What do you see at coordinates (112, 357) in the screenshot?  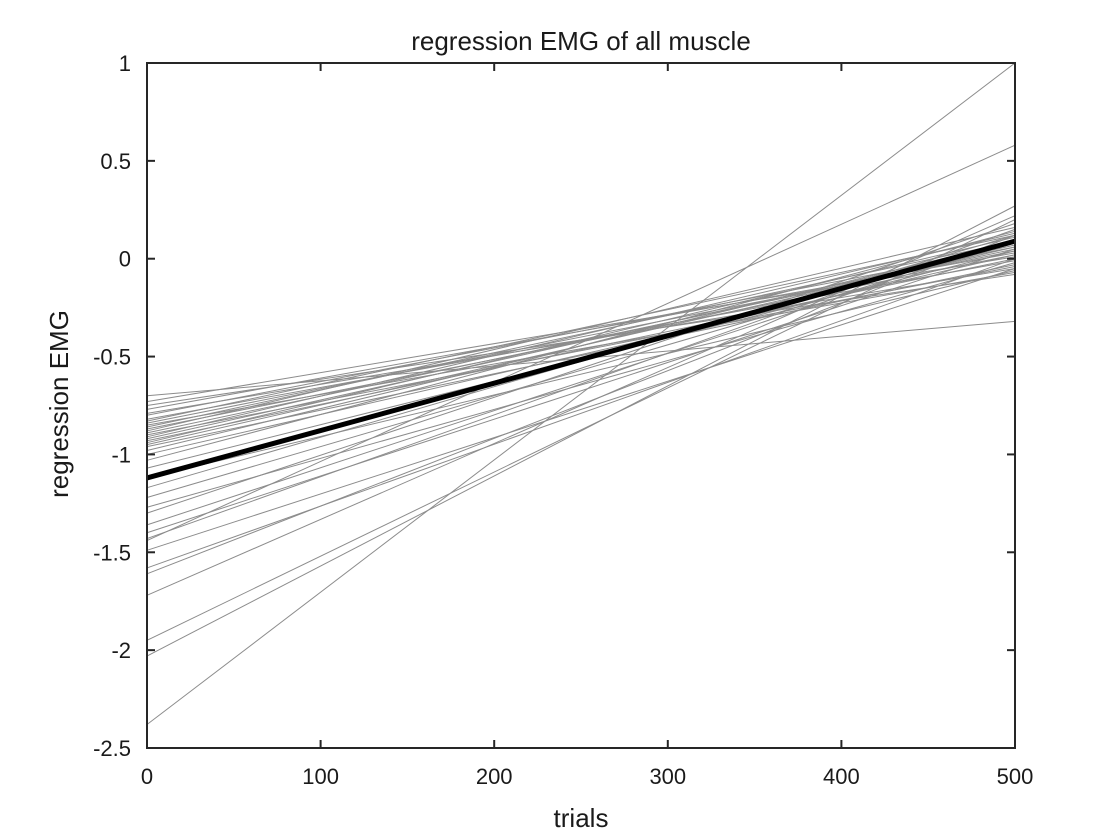 I see `y-tick-label: -0.5` at bounding box center [112, 357].